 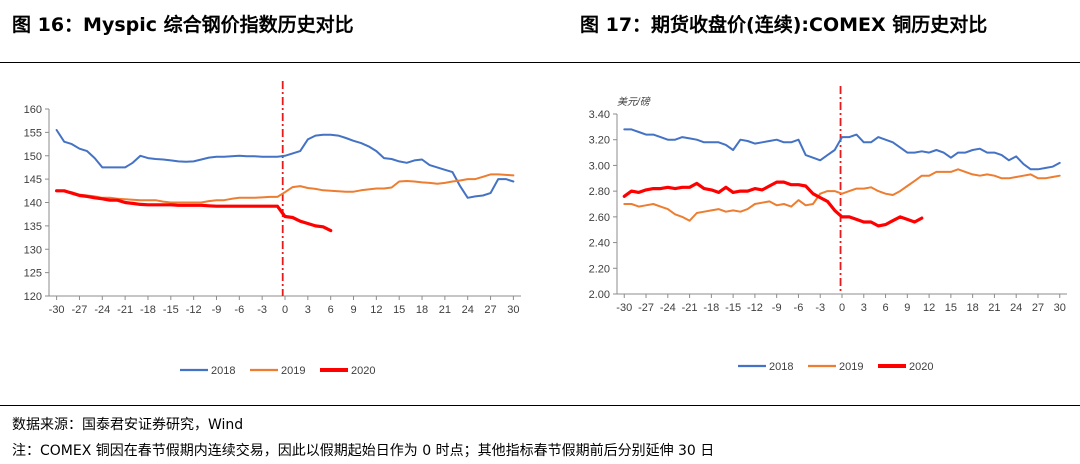 I want to click on chart1-series-line-2020, so click(x=193, y=211).